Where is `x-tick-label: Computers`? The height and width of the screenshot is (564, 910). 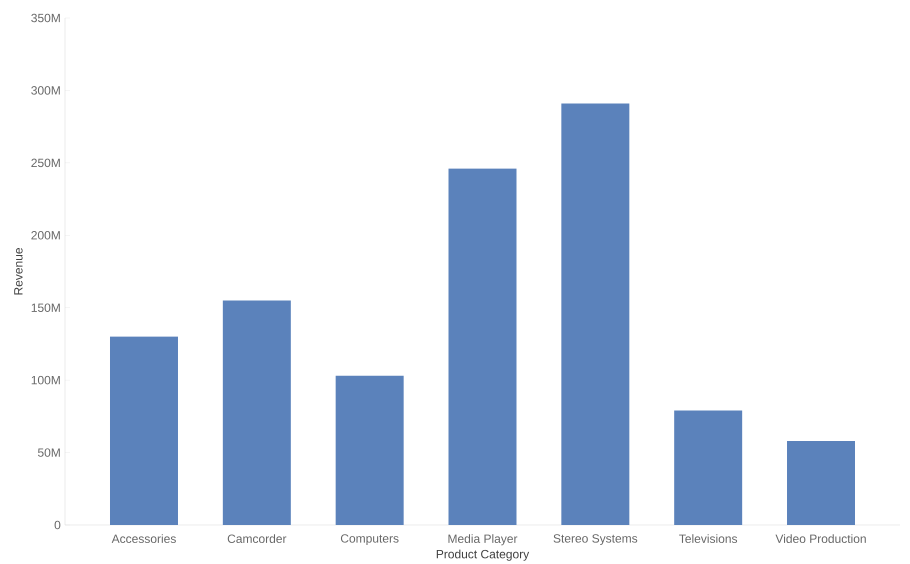
x-tick-label: Computers is located at coordinates (369, 540).